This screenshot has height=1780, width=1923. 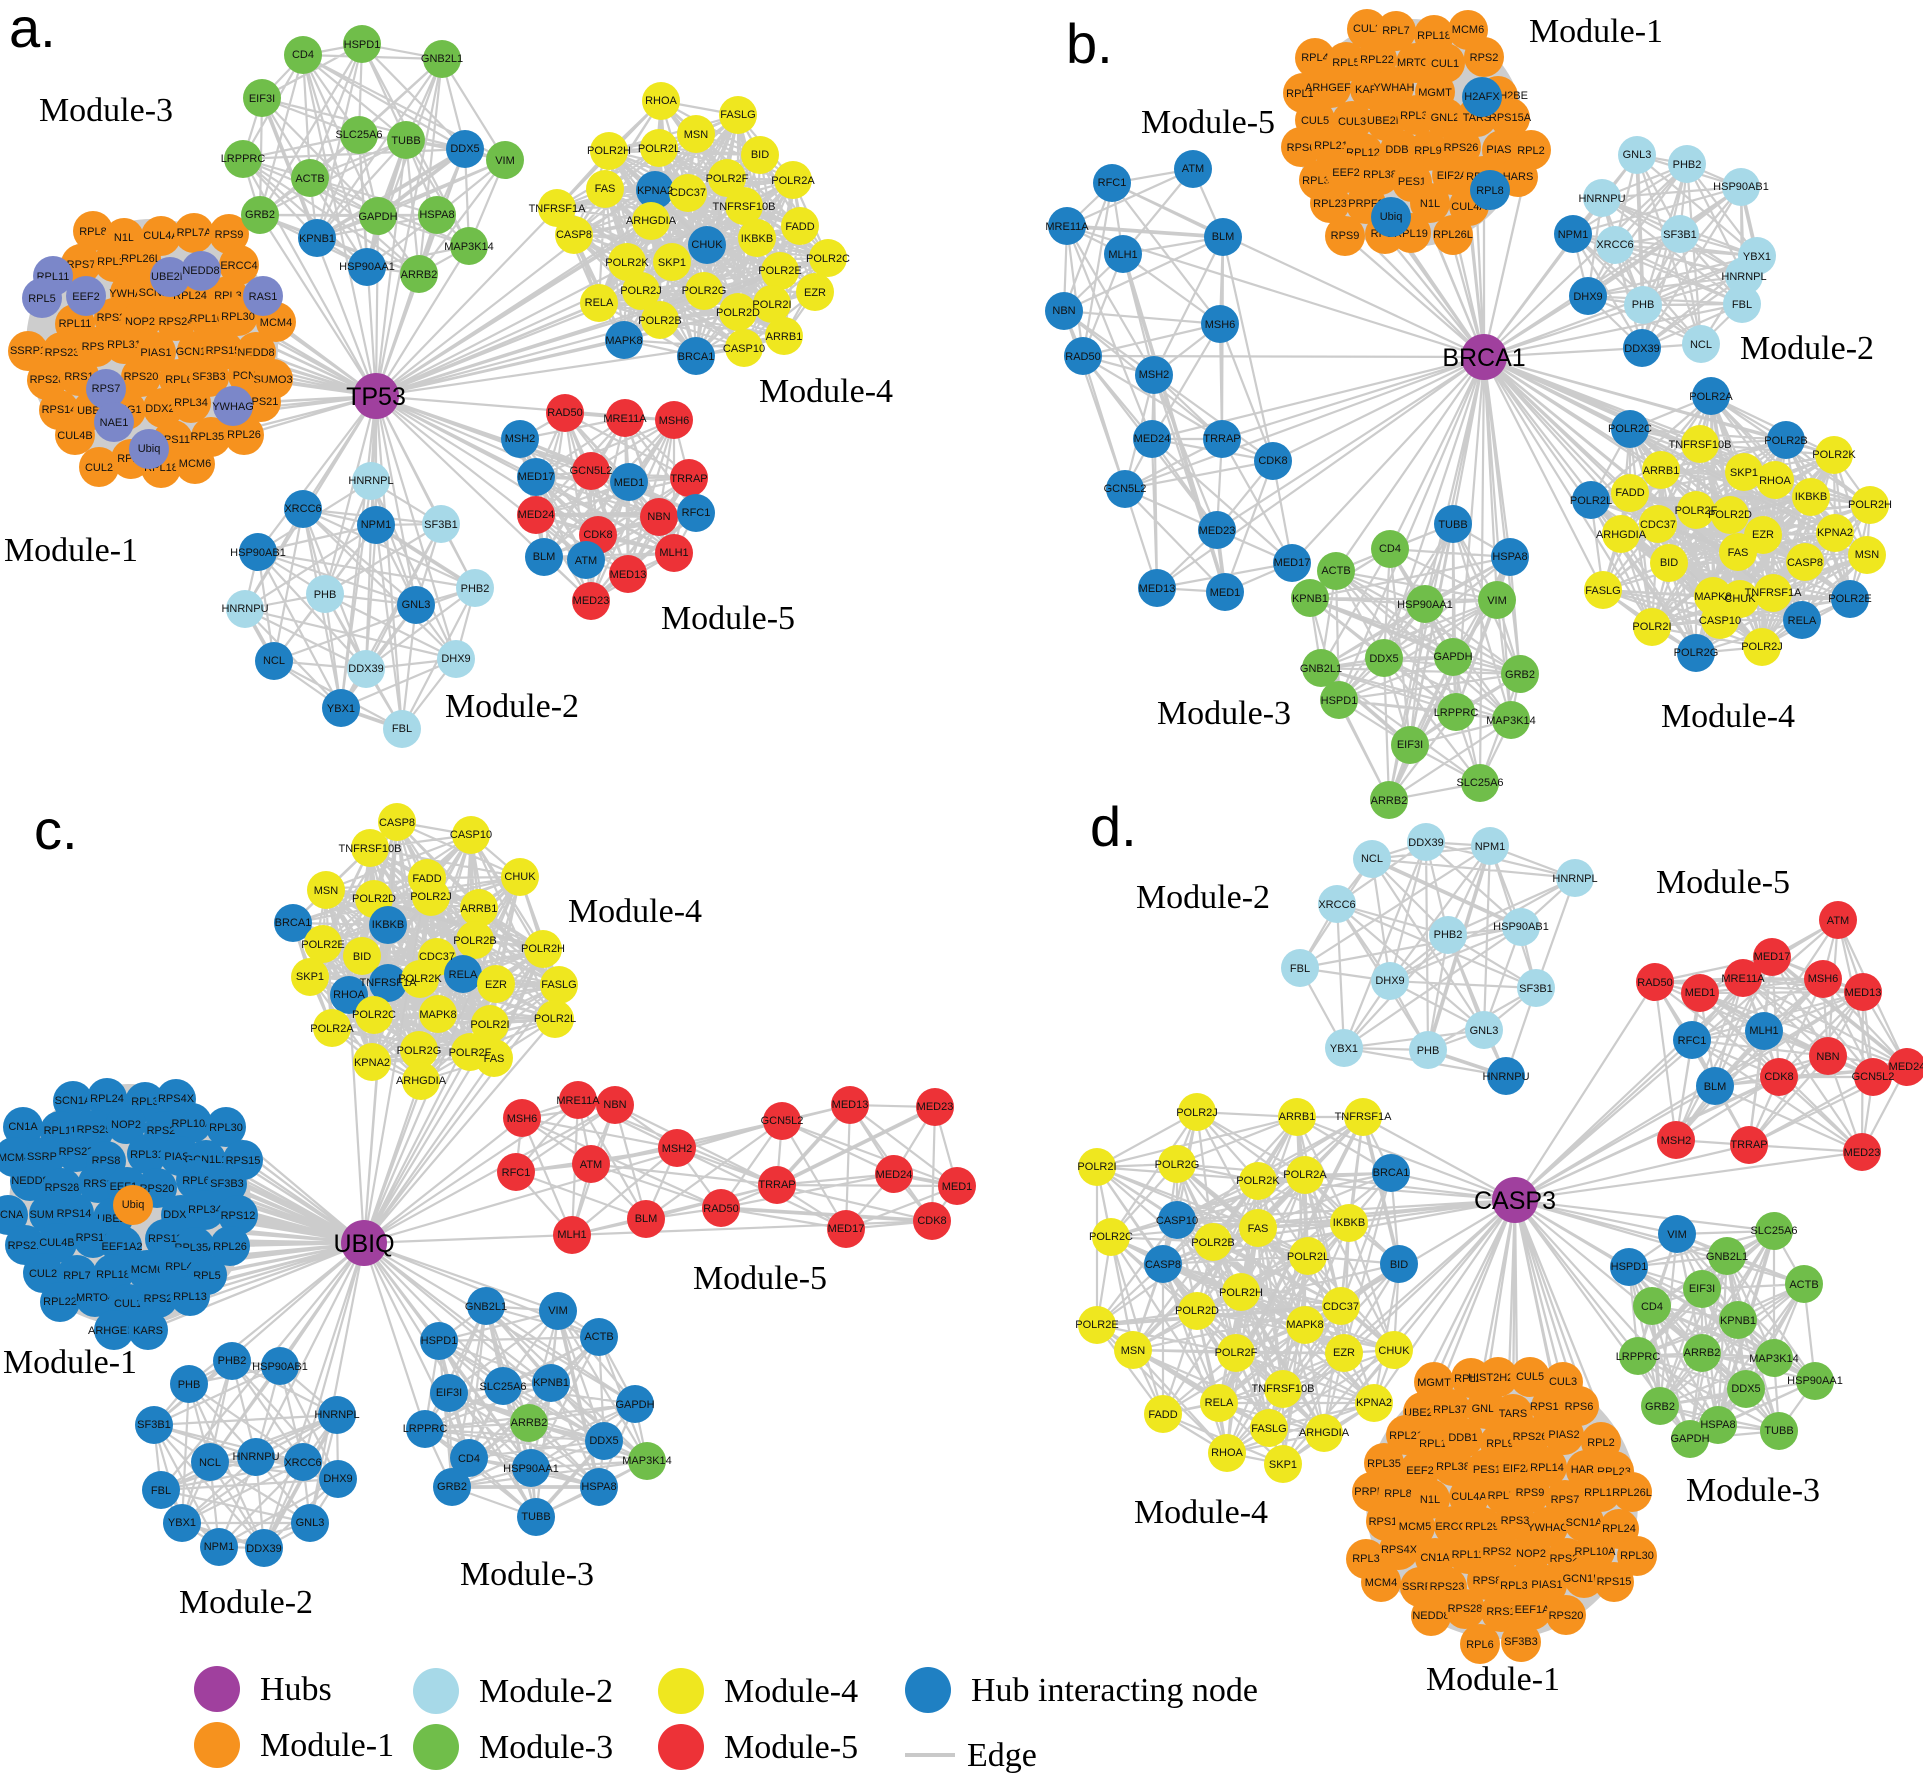 What do you see at coordinates (1394, 88) in the screenshot?
I see `svg-text: YWHAH` at bounding box center [1394, 88].